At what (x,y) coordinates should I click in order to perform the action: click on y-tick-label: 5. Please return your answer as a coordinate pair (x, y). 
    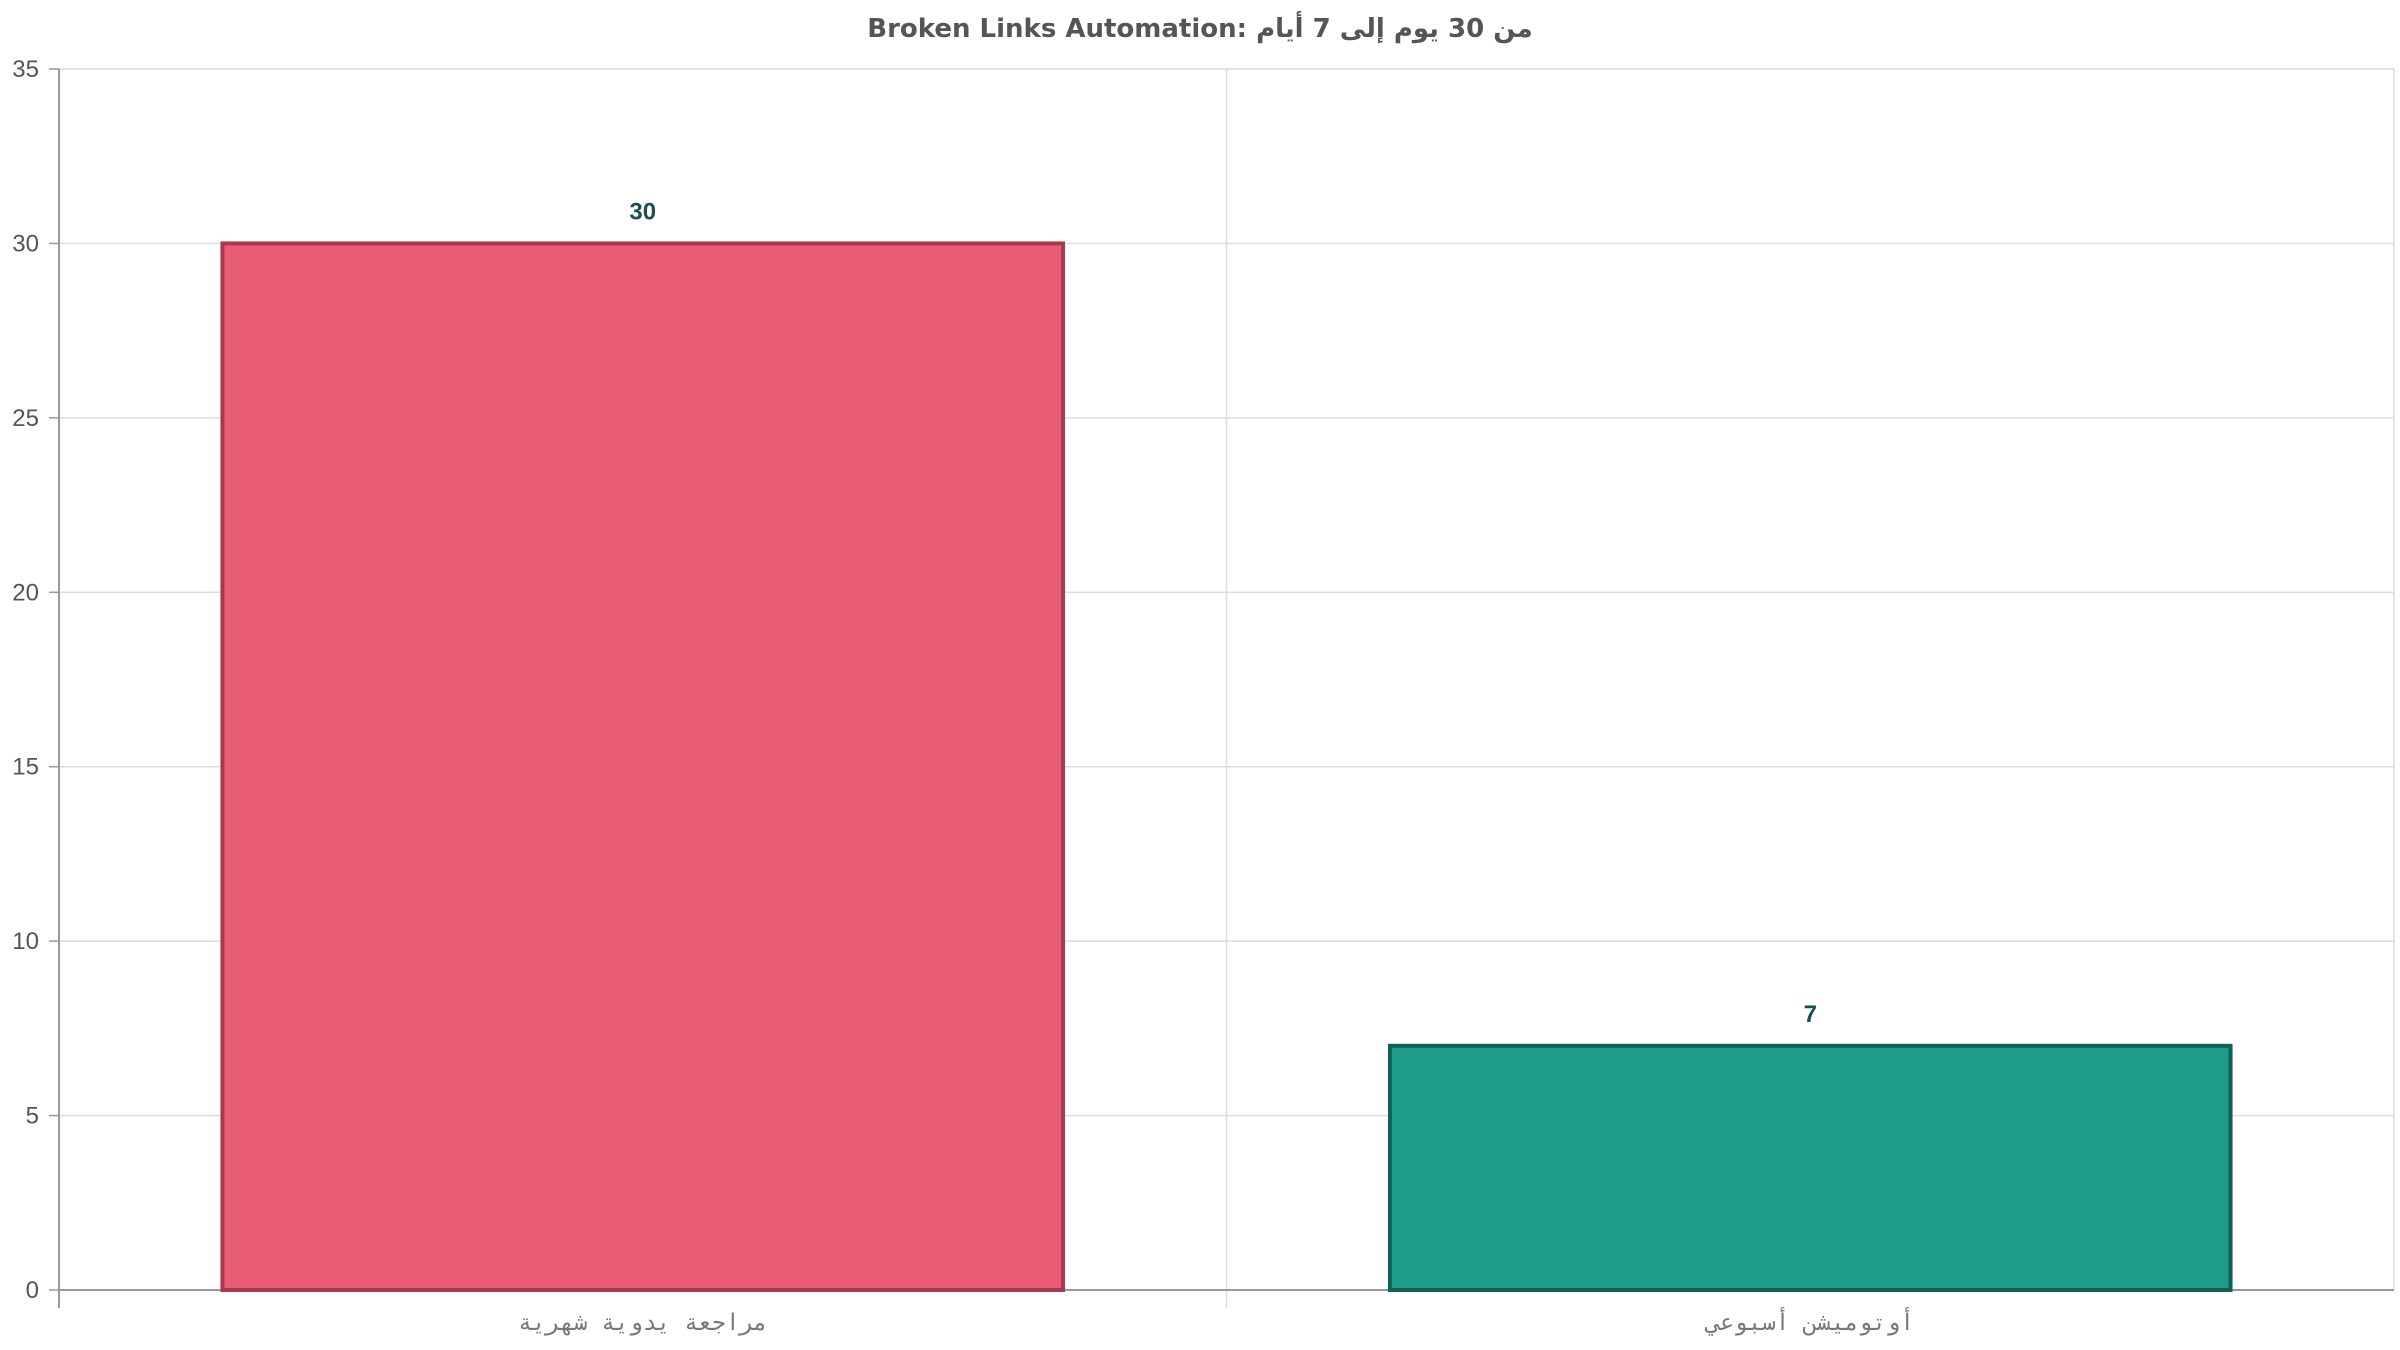
    Looking at the image, I should click on (32, 1116).